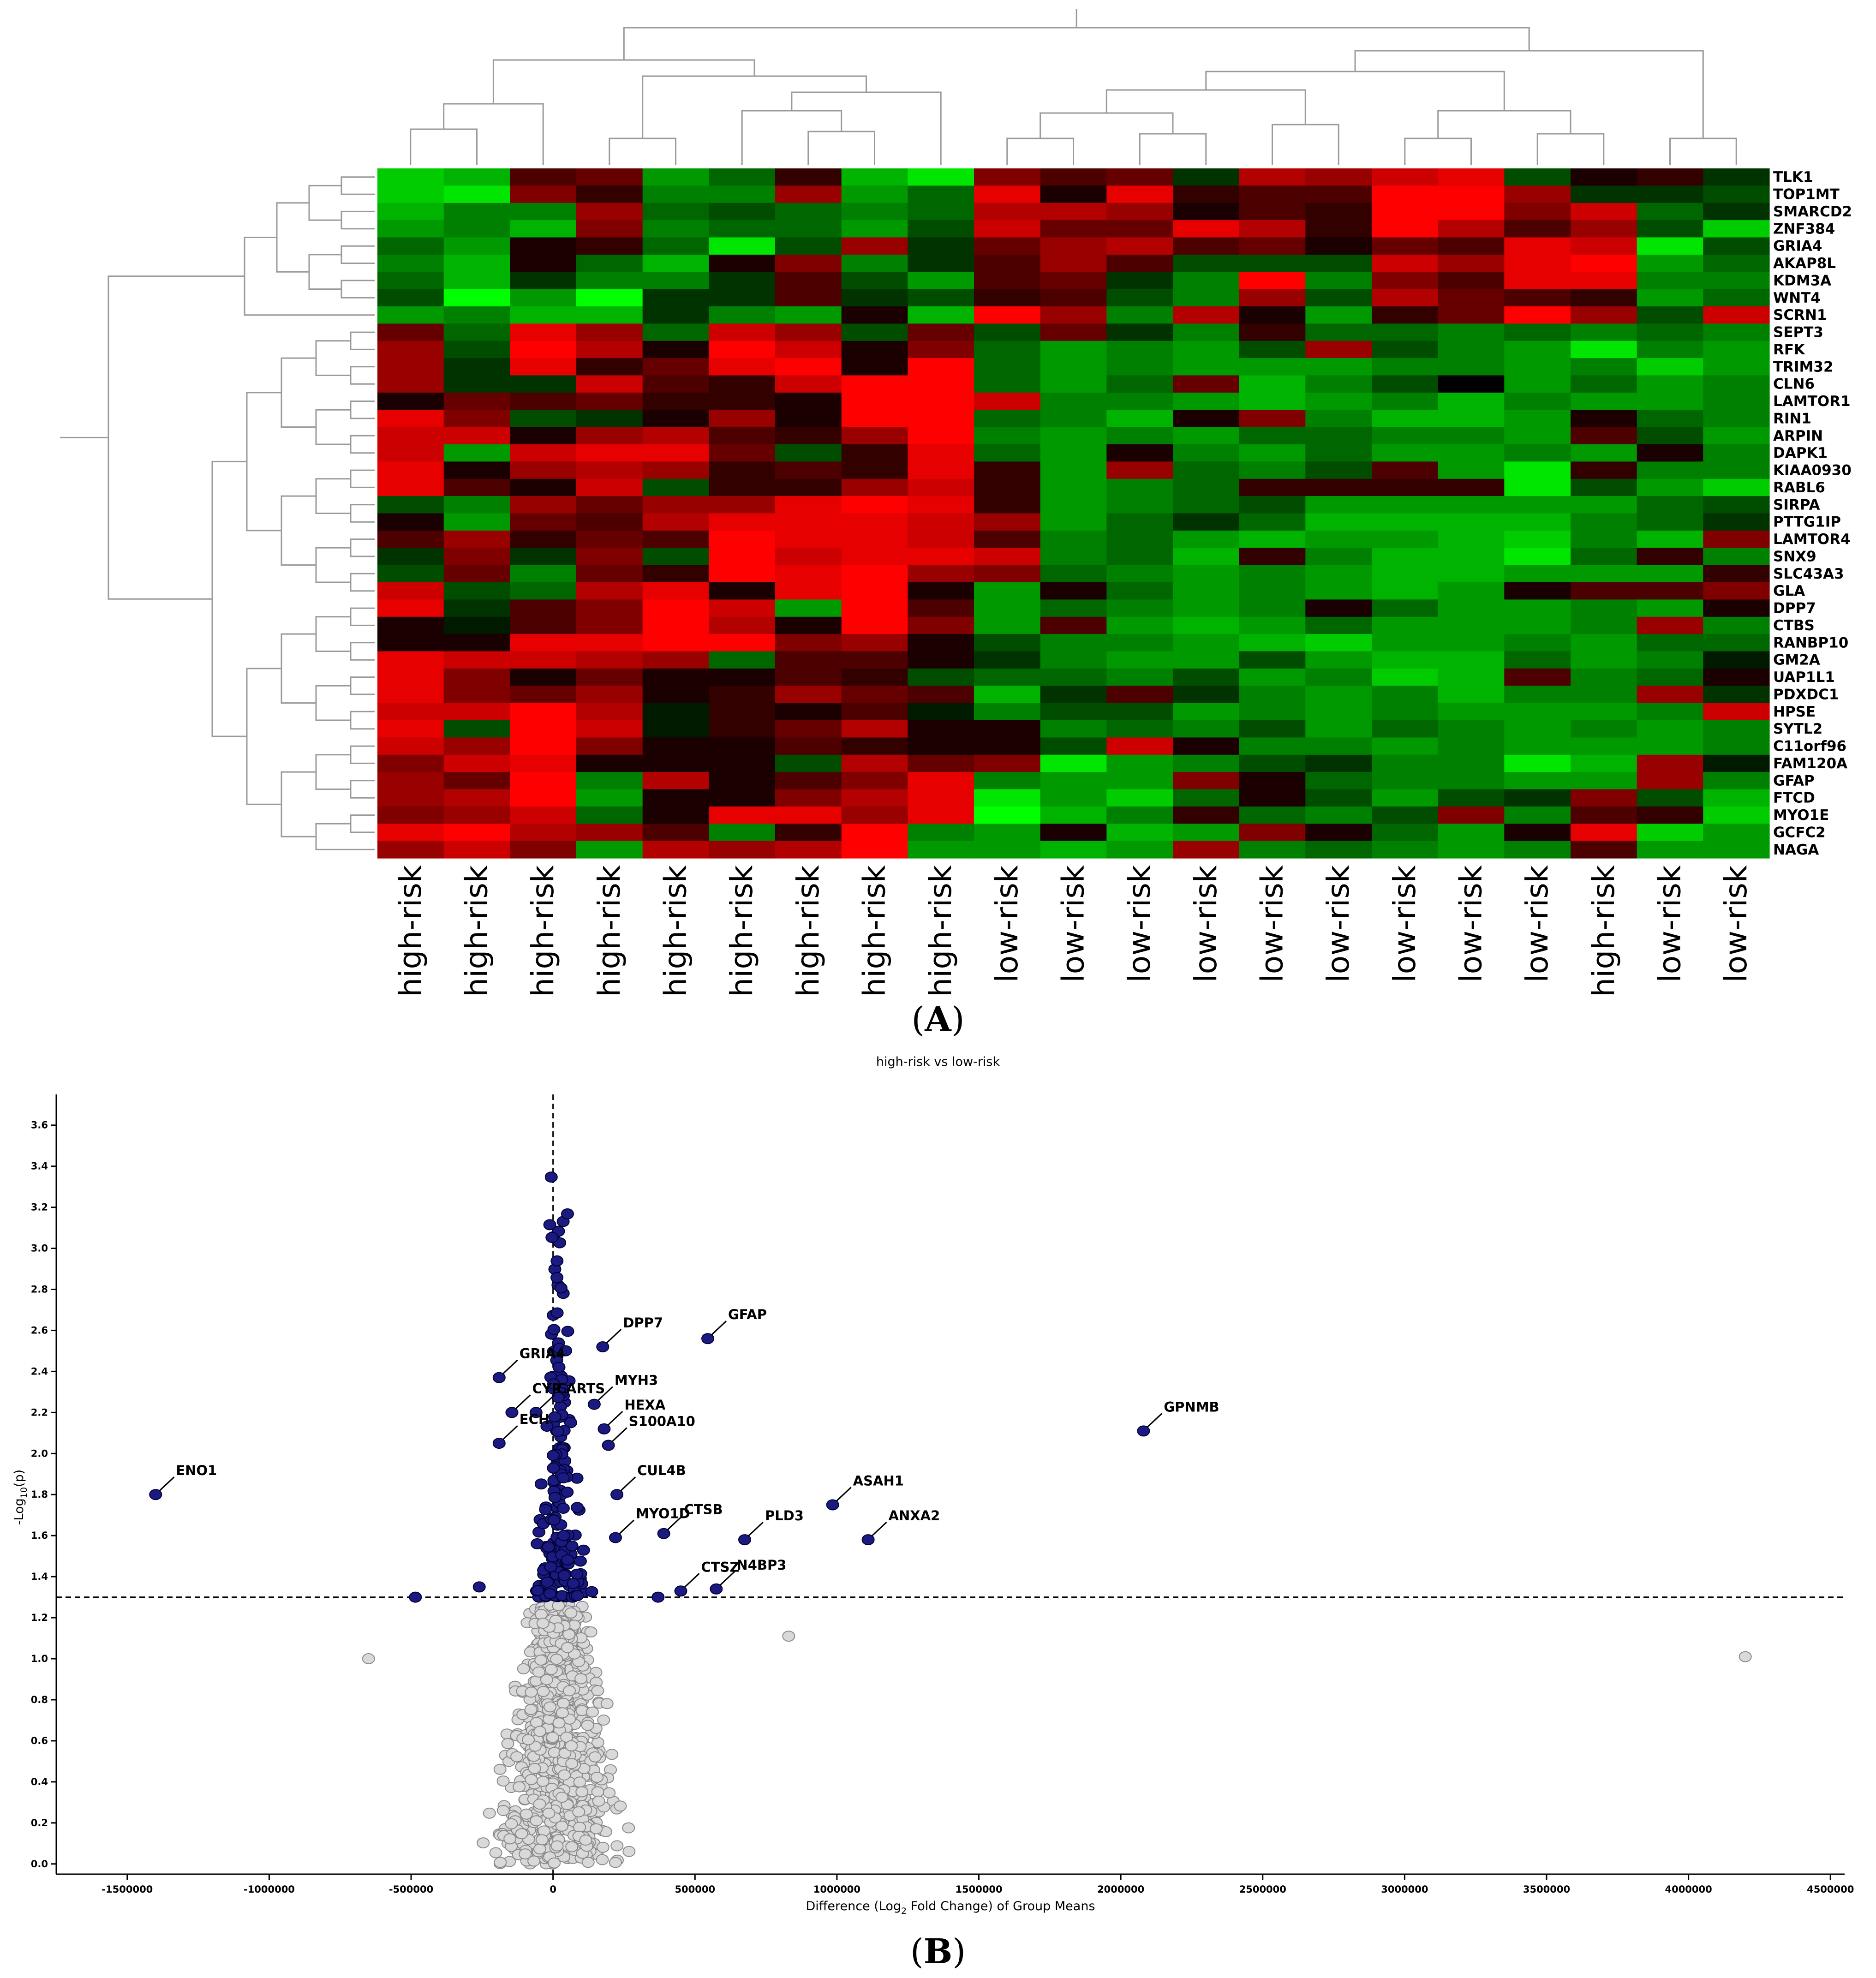  Describe the element at coordinates (1793, 177) in the screenshot. I see `gene-label: TLK1` at that location.